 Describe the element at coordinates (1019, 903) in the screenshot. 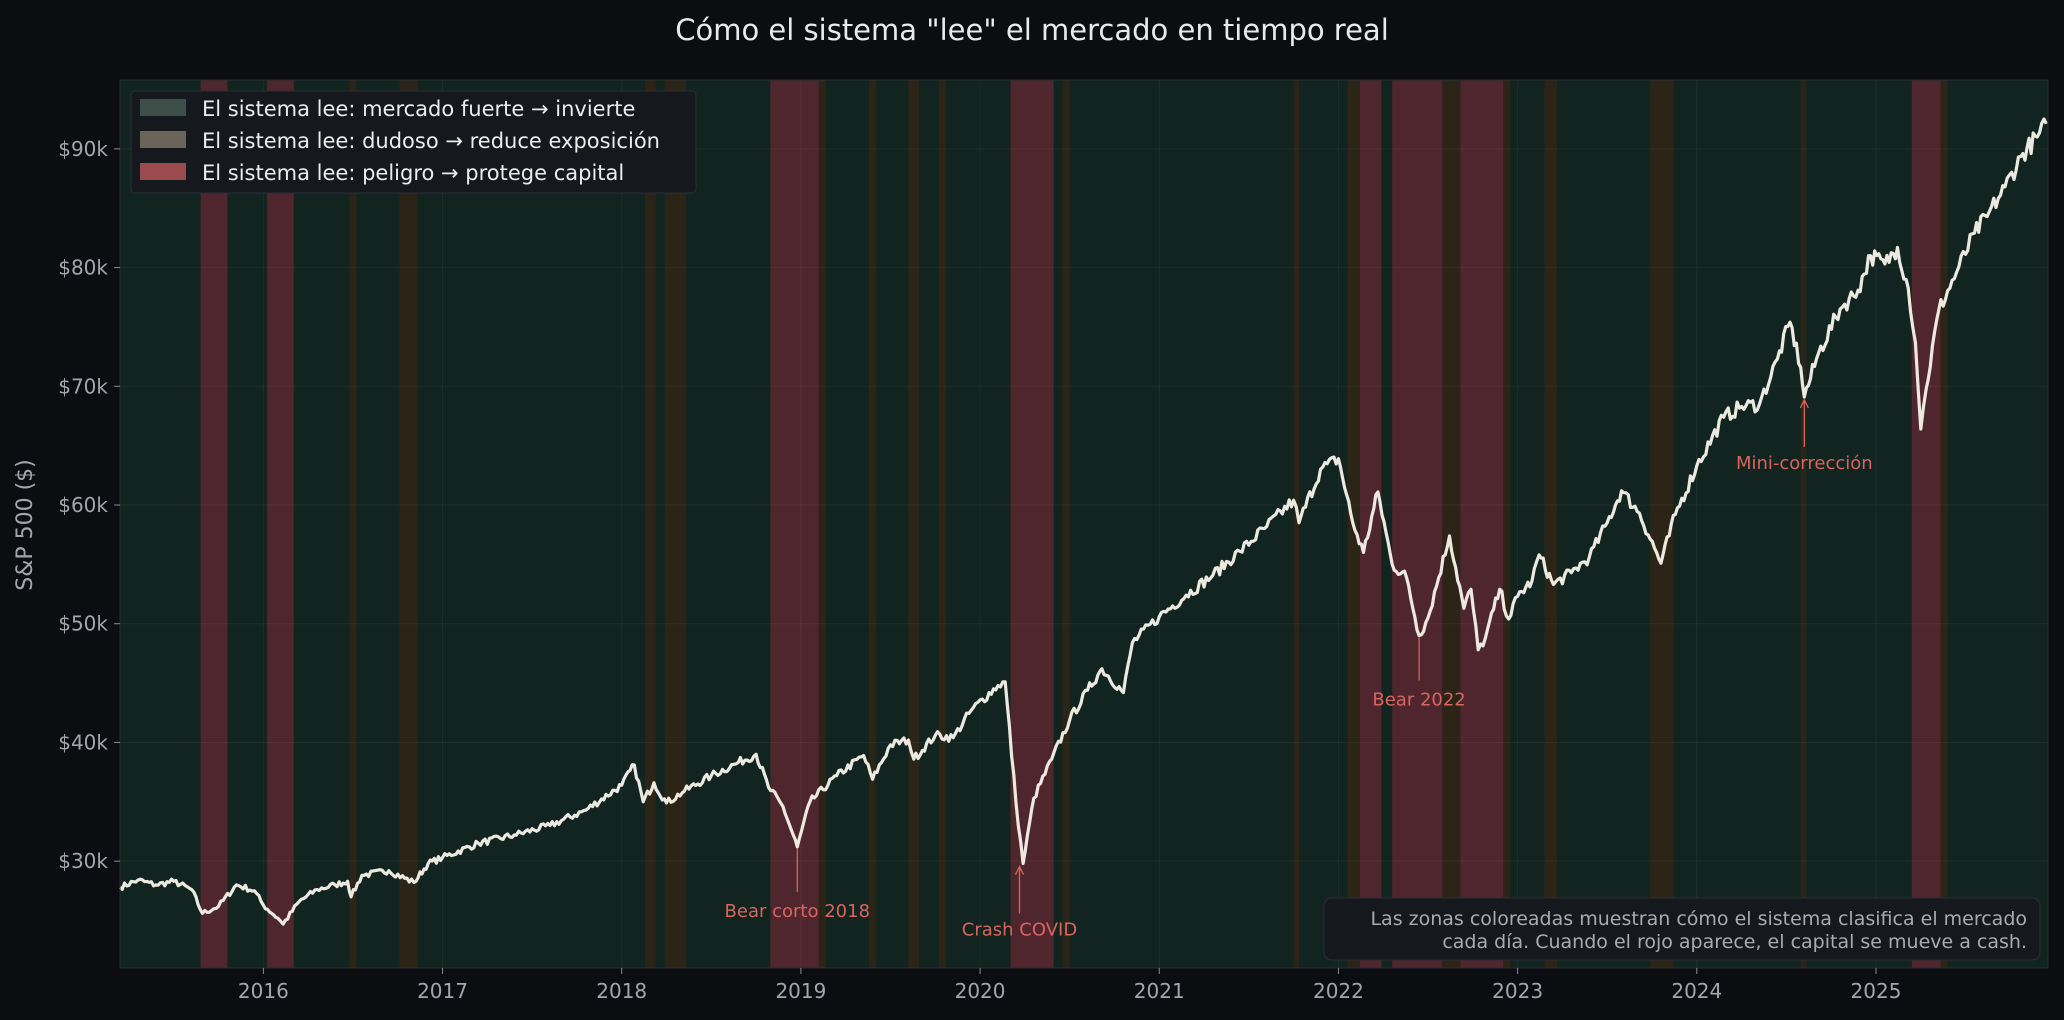

I see `annotation: Crash COVID` at that location.